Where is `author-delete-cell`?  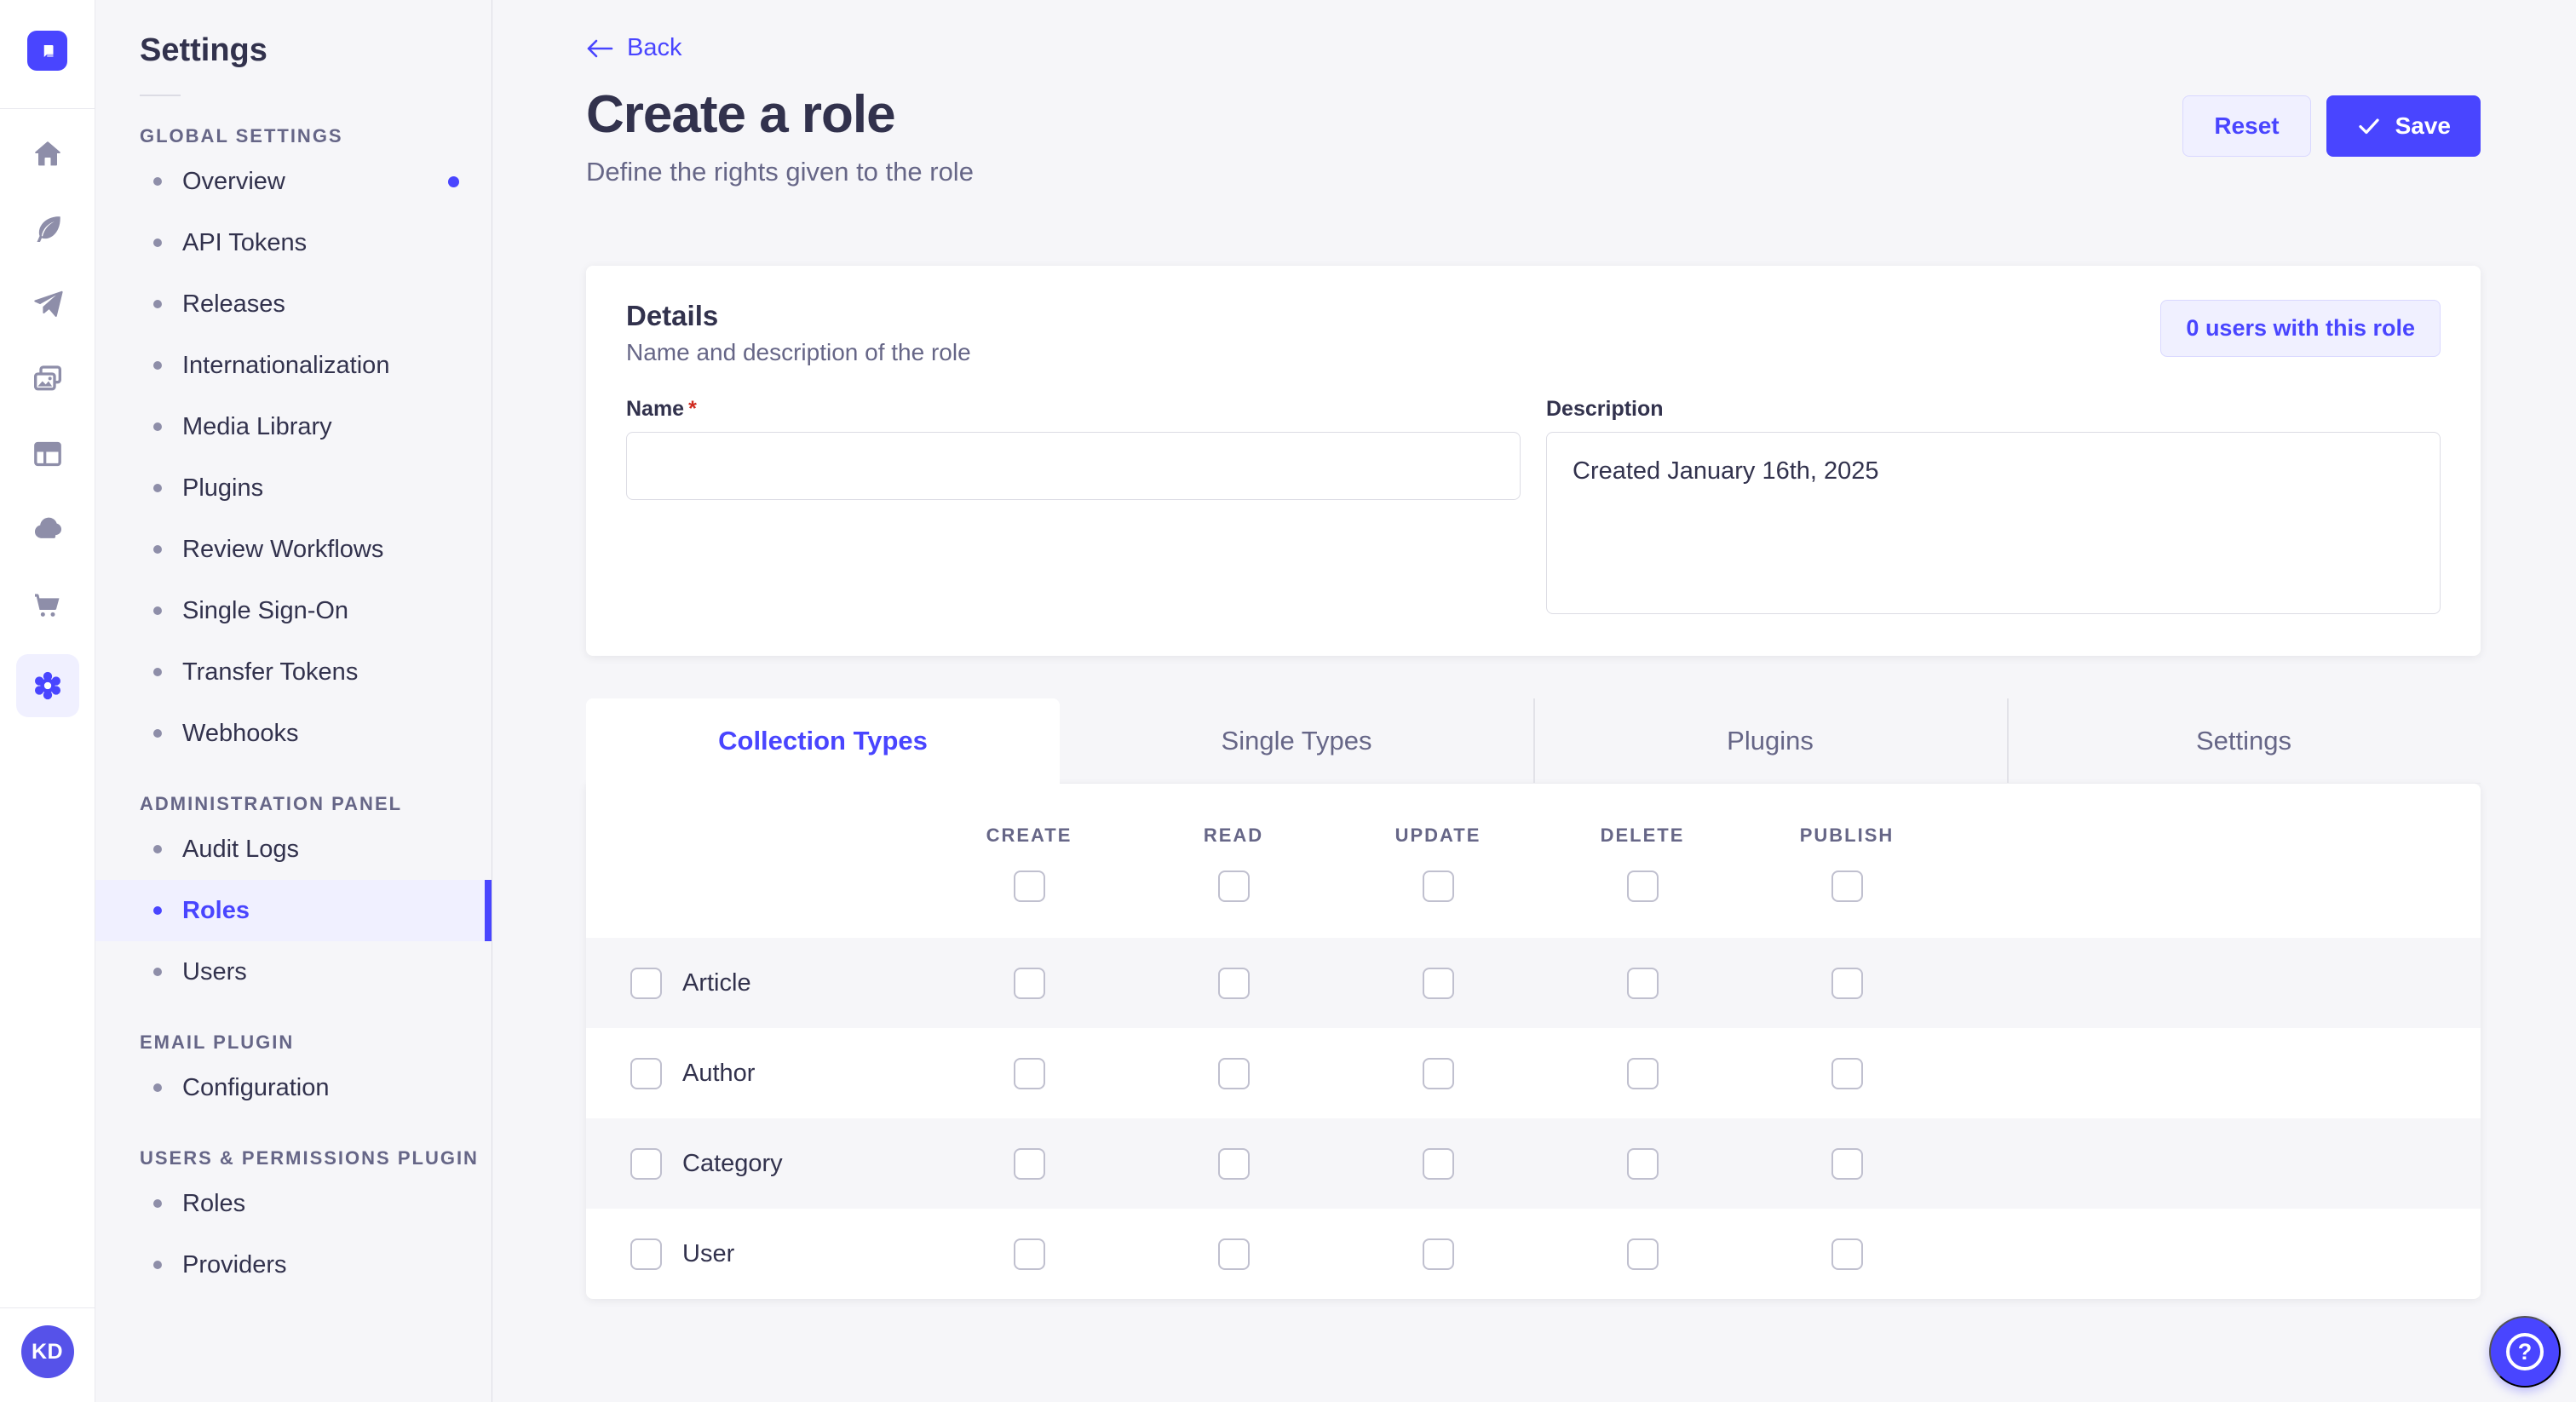 author-delete-cell is located at coordinates (1643, 1073).